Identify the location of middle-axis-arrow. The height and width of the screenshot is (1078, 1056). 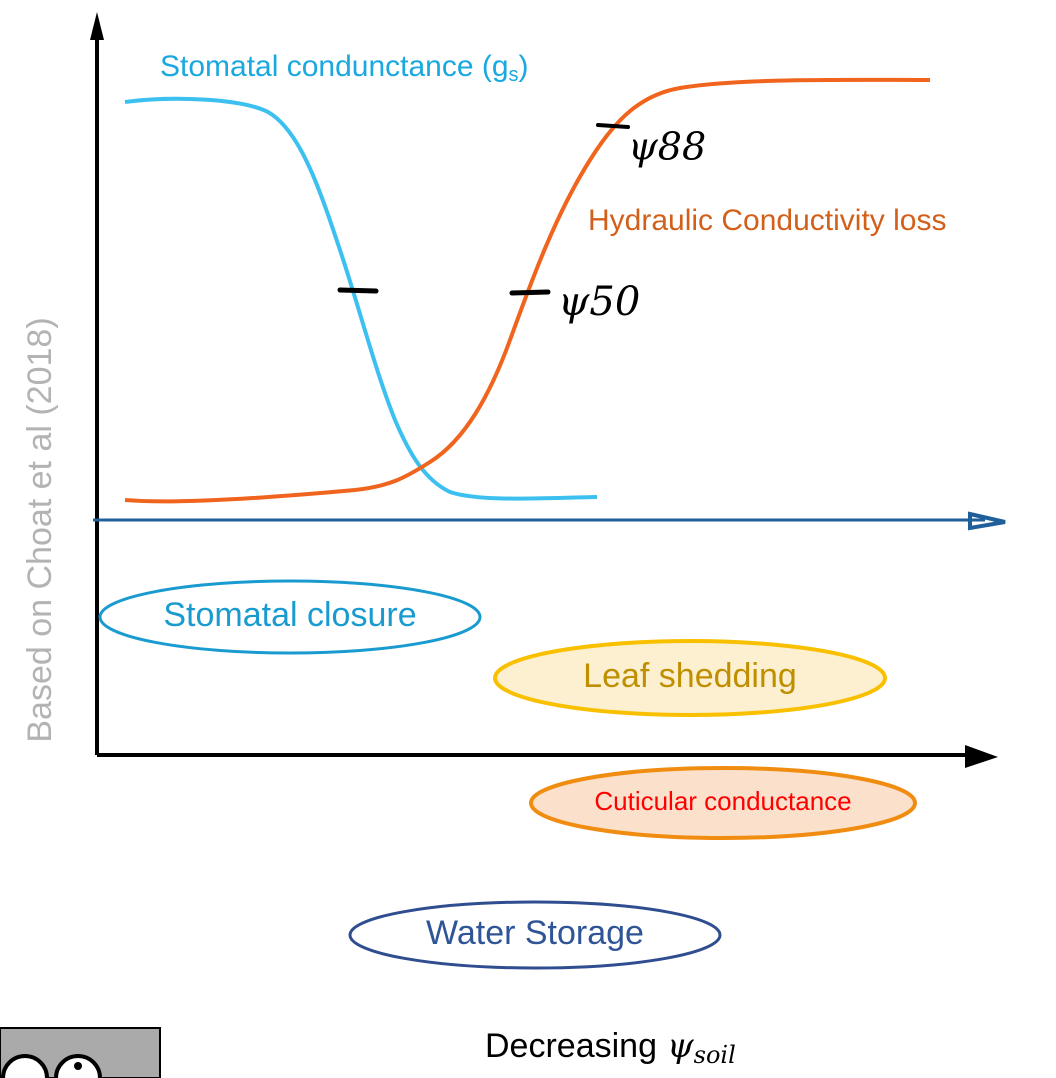
(987, 521).